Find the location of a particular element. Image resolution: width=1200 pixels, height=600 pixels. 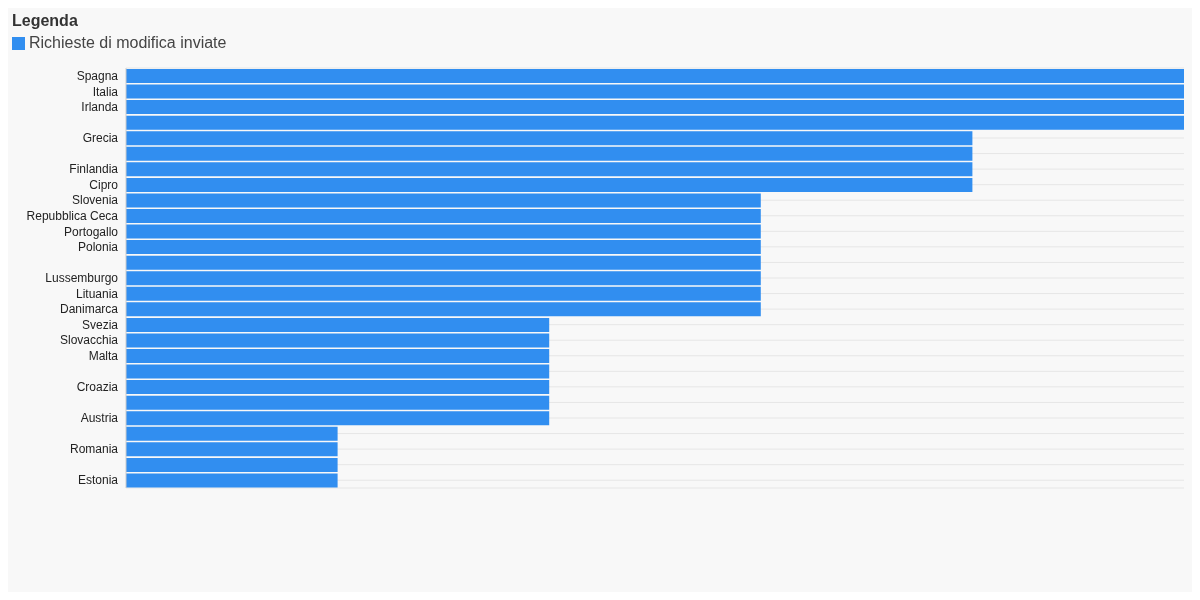

y-tick-label: Grecia is located at coordinates (100, 137).